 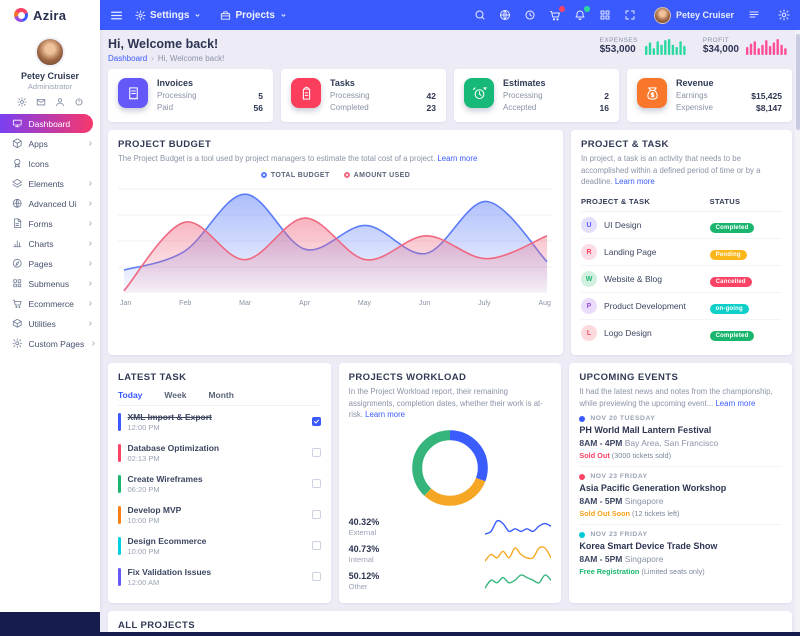 What do you see at coordinates (557, 13) in the screenshot?
I see `shopping-cart-icon` at bounding box center [557, 13].